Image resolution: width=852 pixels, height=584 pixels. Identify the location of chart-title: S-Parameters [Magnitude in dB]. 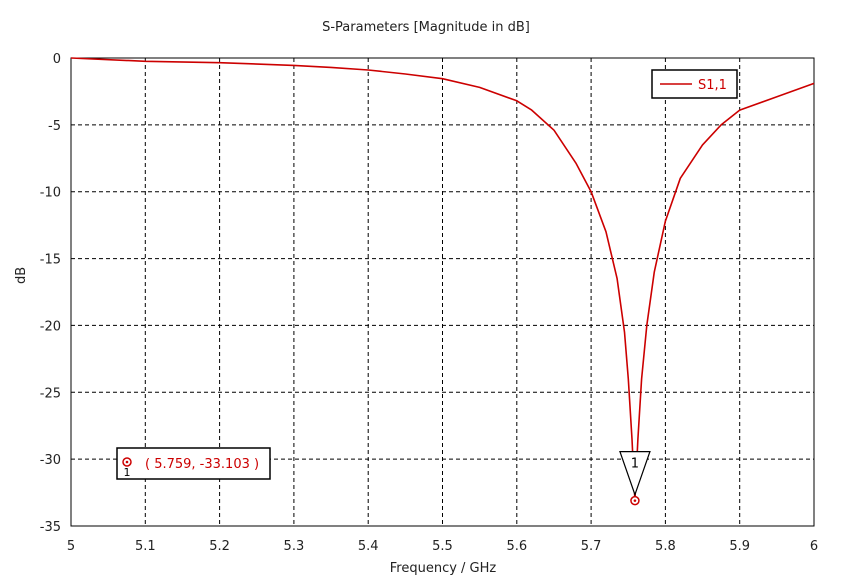
(426, 27).